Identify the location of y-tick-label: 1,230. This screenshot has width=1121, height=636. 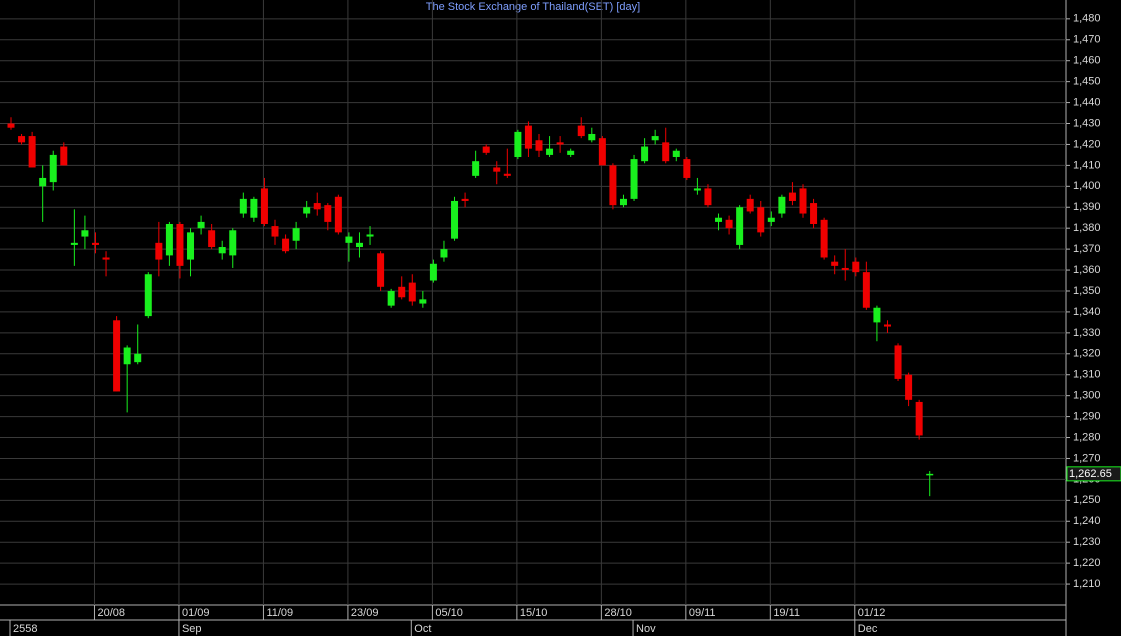
(1087, 542).